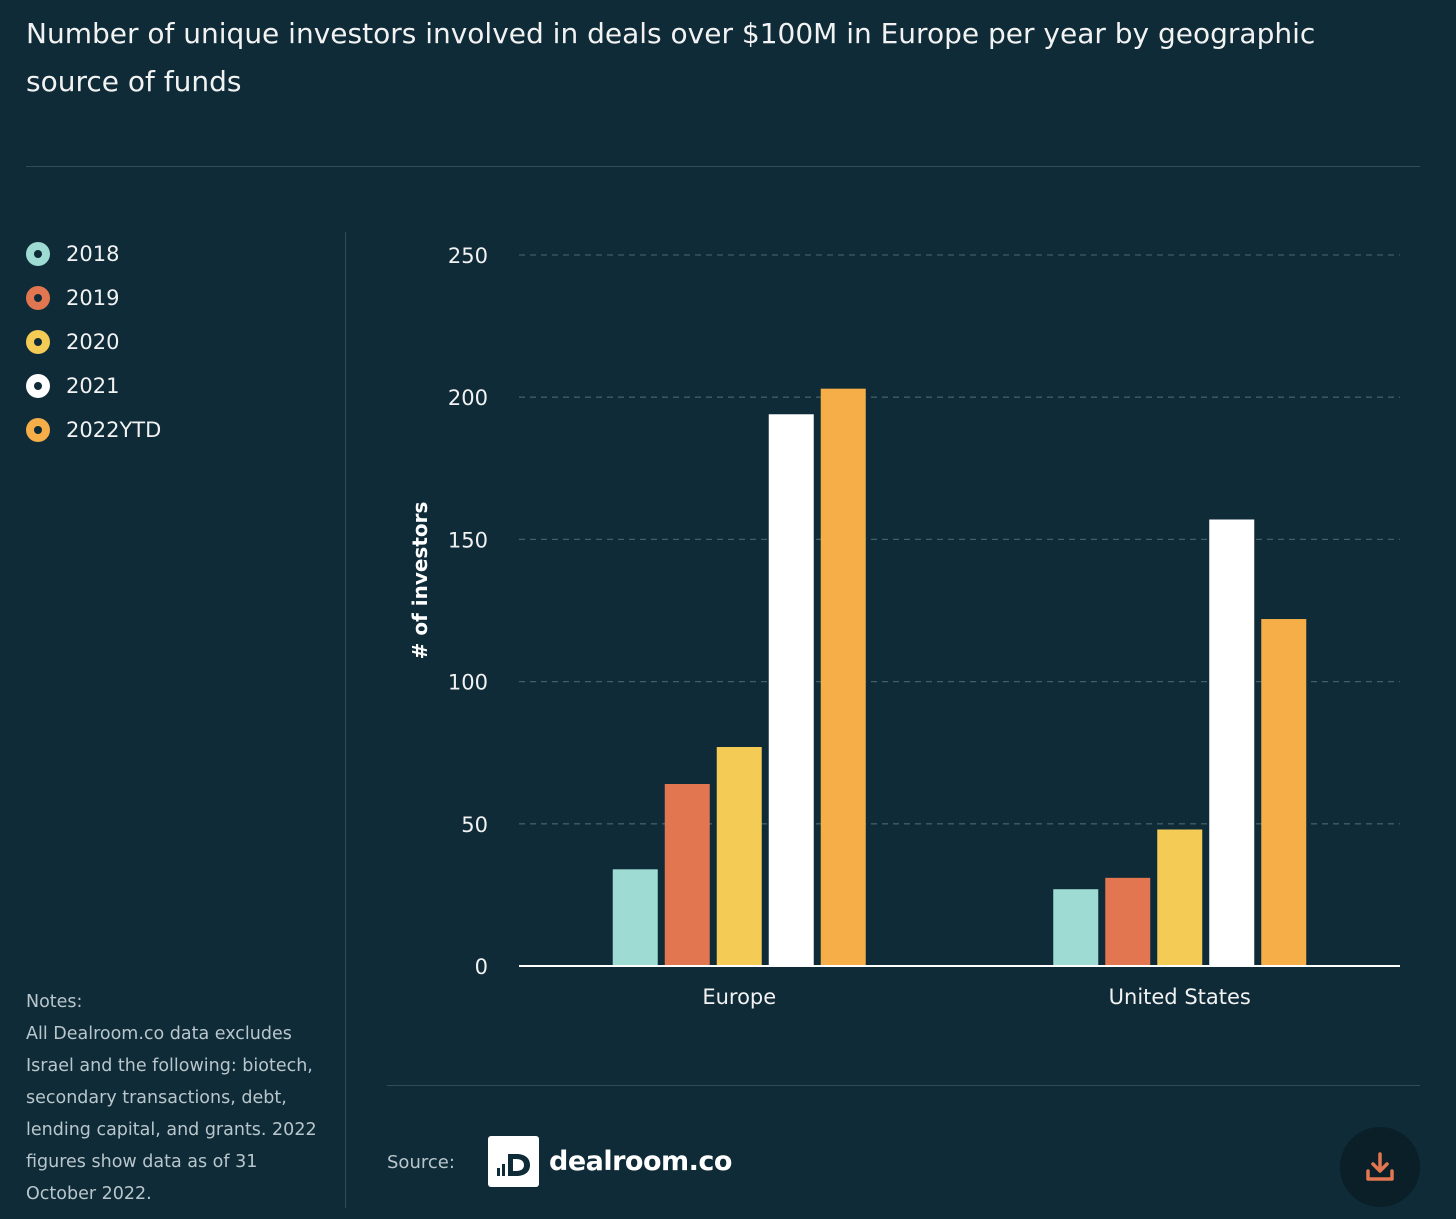 The image size is (1456, 1219). What do you see at coordinates (687, 874) in the screenshot?
I see `bar-europe-2019` at bounding box center [687, 874].